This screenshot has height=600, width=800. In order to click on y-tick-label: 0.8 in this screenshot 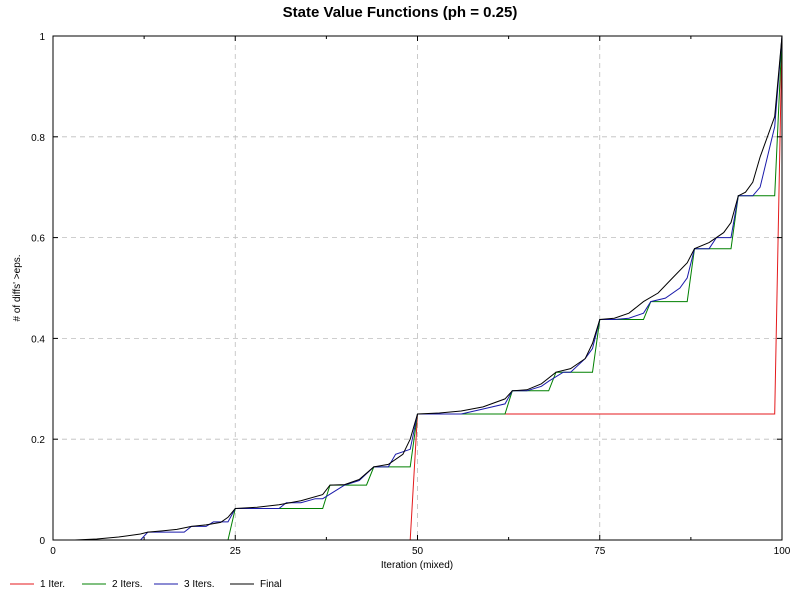, I will do `click(38, 138)`.